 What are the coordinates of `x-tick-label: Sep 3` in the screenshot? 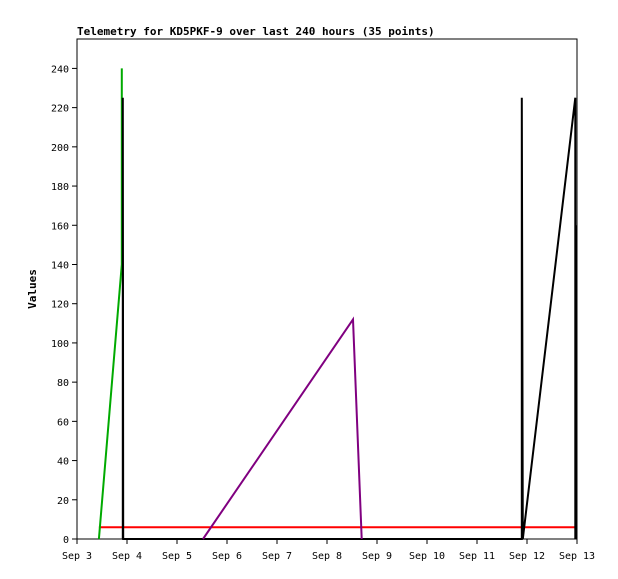 It's located at (77, 556).